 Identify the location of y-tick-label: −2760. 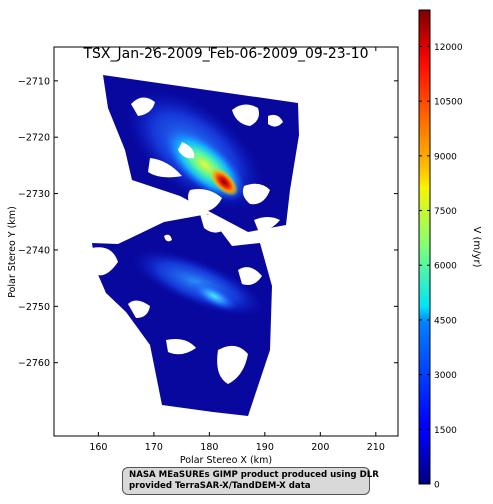
(34, 363).